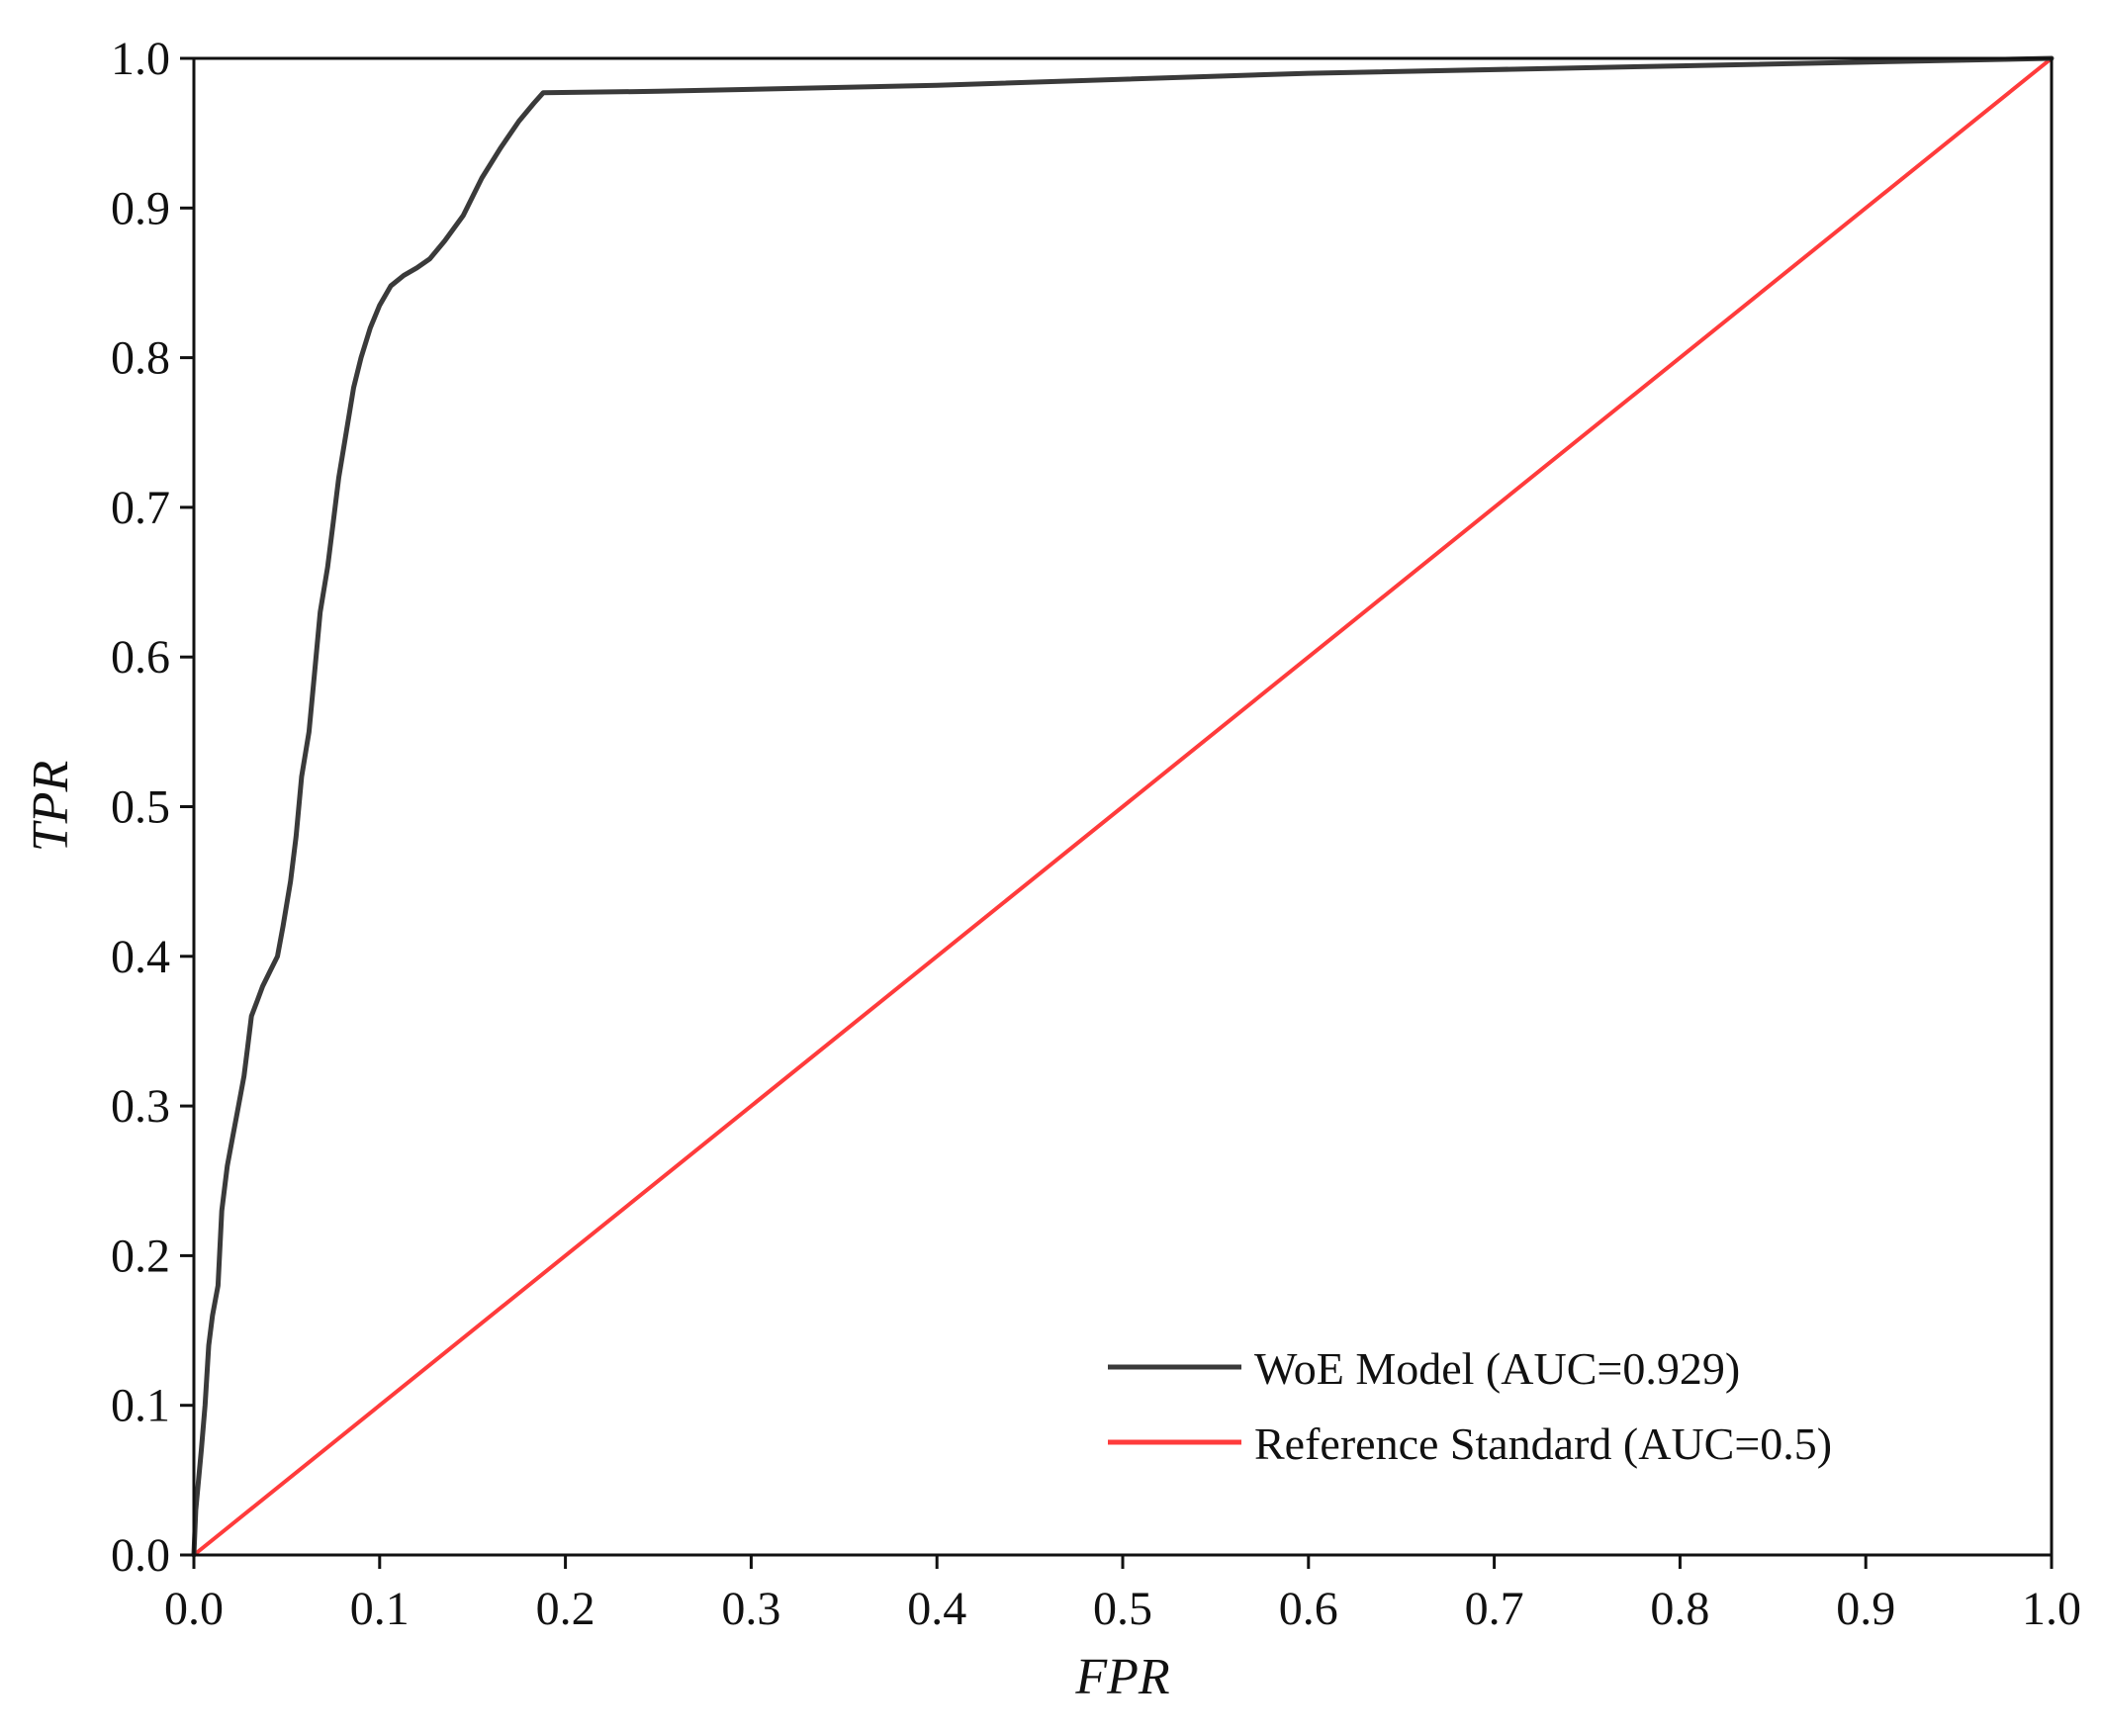 This screenshot has height=1736, width=2101. Describe the element at coordinates (141, 358) in the screenshot. I see `y-tick-label: 0.8` at that location.